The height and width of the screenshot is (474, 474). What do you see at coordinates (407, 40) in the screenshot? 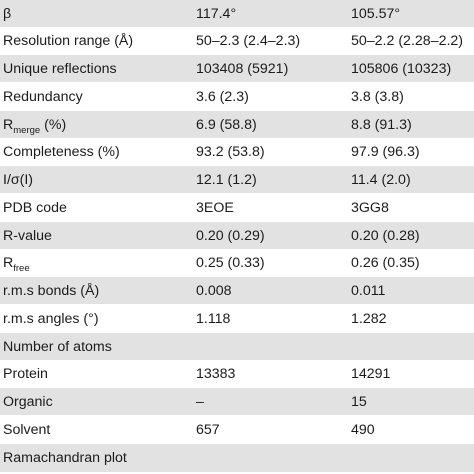
I see `value-col-2: 50–2.2 (2.28–2.2)` at bounding box center [407, 40].